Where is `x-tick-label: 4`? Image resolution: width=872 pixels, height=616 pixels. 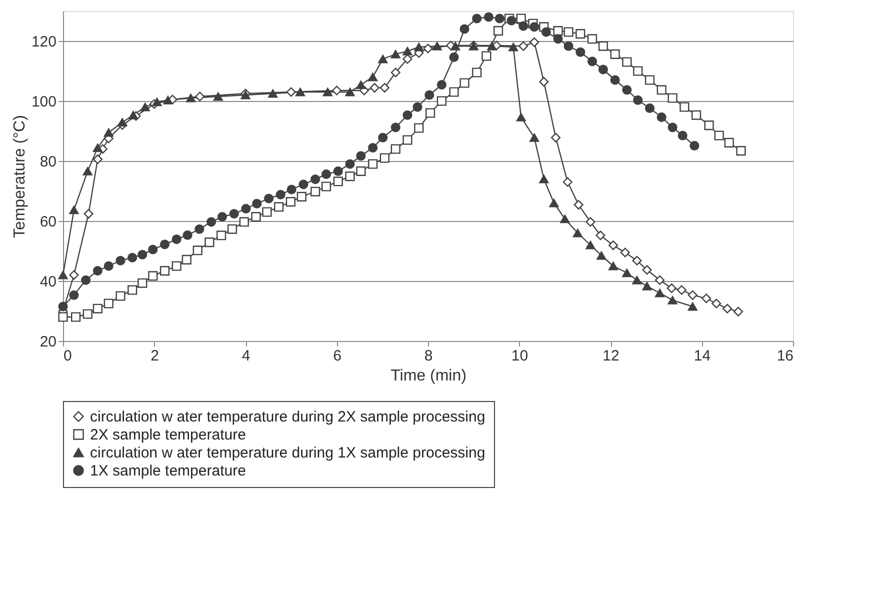 x-tick-label: 4 is located at coordinates (246, 356).